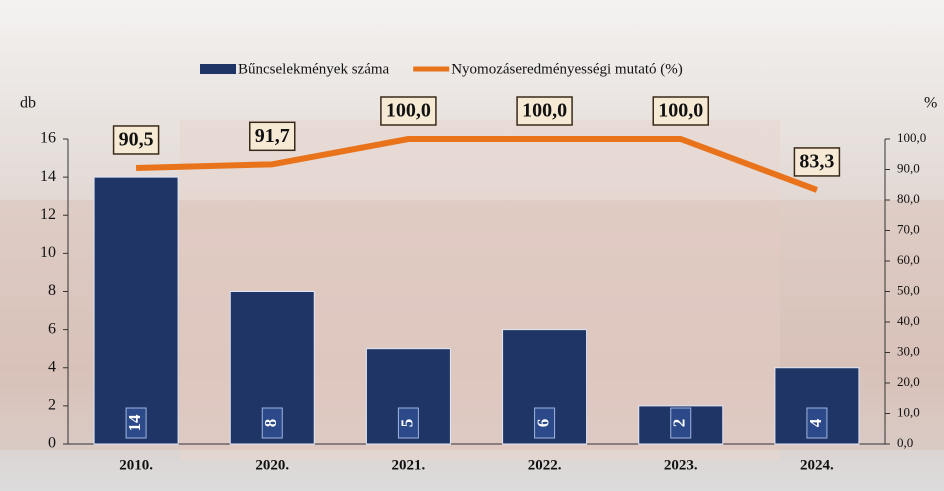 The height and width of the screenshot is (491, 944). I want to click on x-tick-label: 2021., so click(409, 465).